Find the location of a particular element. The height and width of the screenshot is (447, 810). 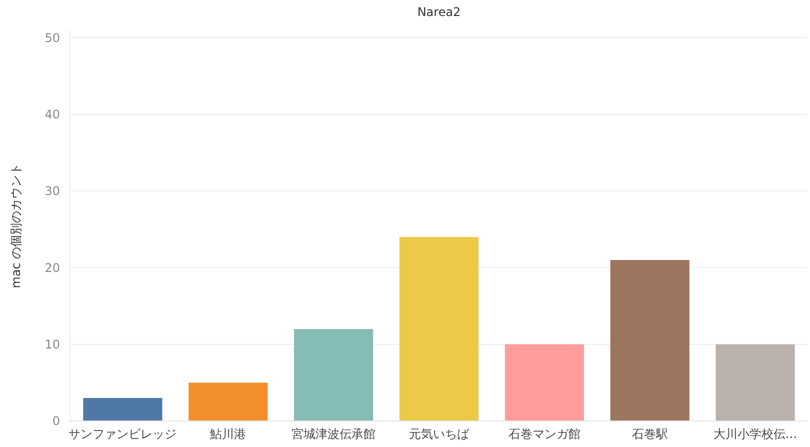

x-tick-label: 宮城津波伝承館 is located at coordinates (334, 434).